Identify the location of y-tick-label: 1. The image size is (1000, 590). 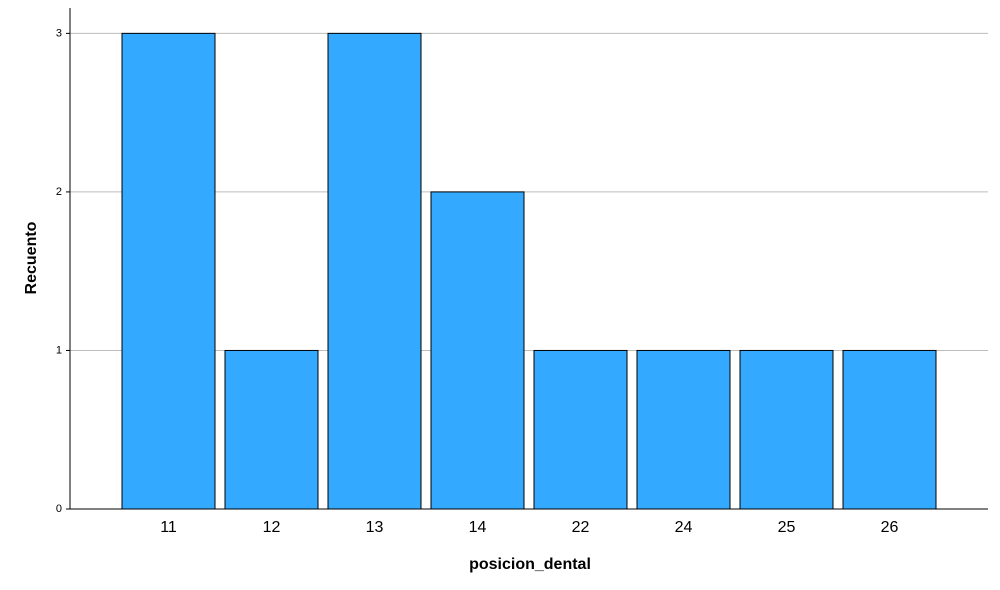
(59, 350).